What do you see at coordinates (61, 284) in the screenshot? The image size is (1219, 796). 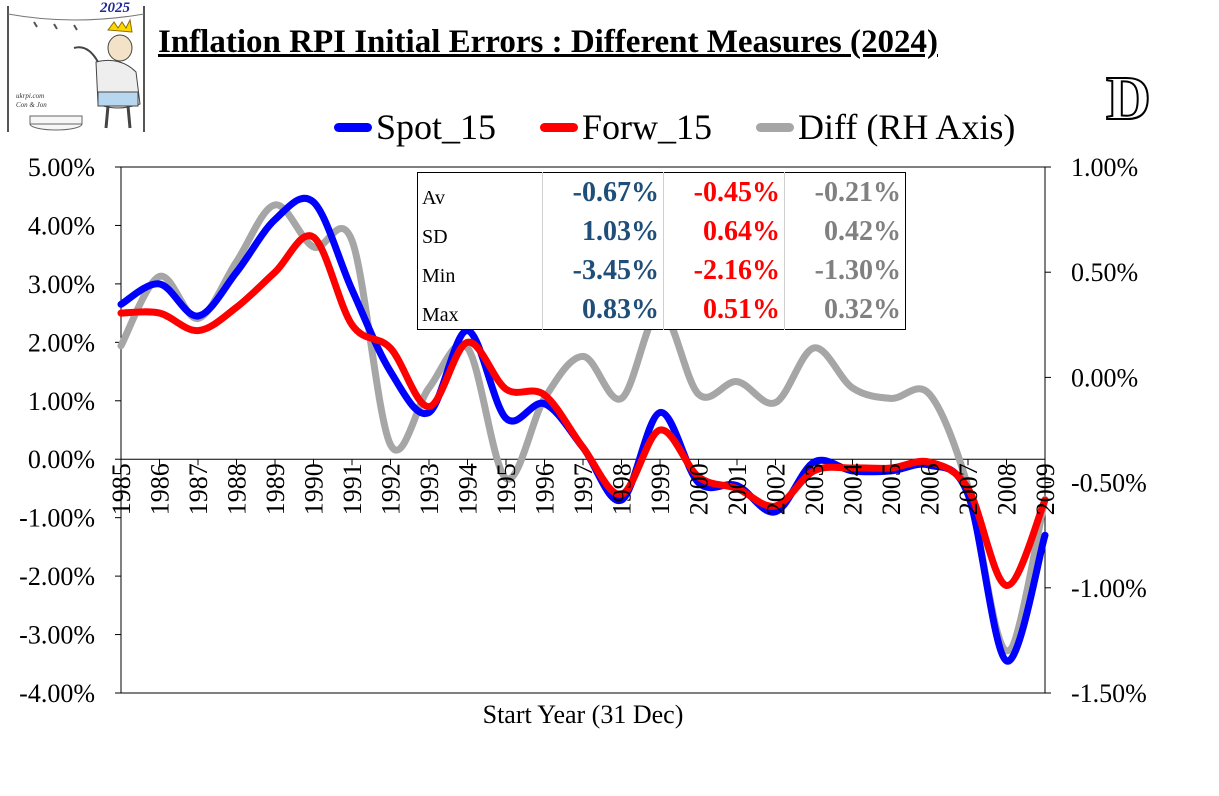 I see `y-left-tick-label: 3.00%` at bounding box center [61, 284].